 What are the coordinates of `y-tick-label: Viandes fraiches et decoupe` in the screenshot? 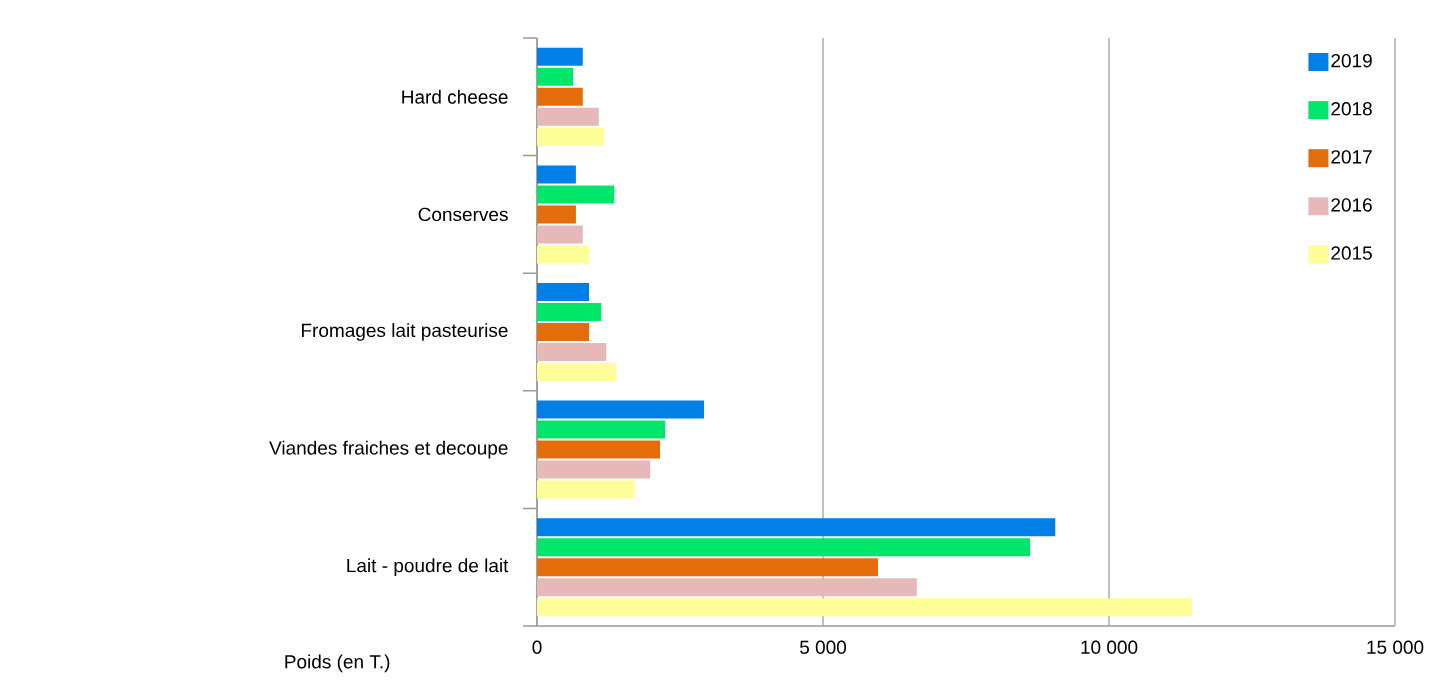 It's located at (388, 449).